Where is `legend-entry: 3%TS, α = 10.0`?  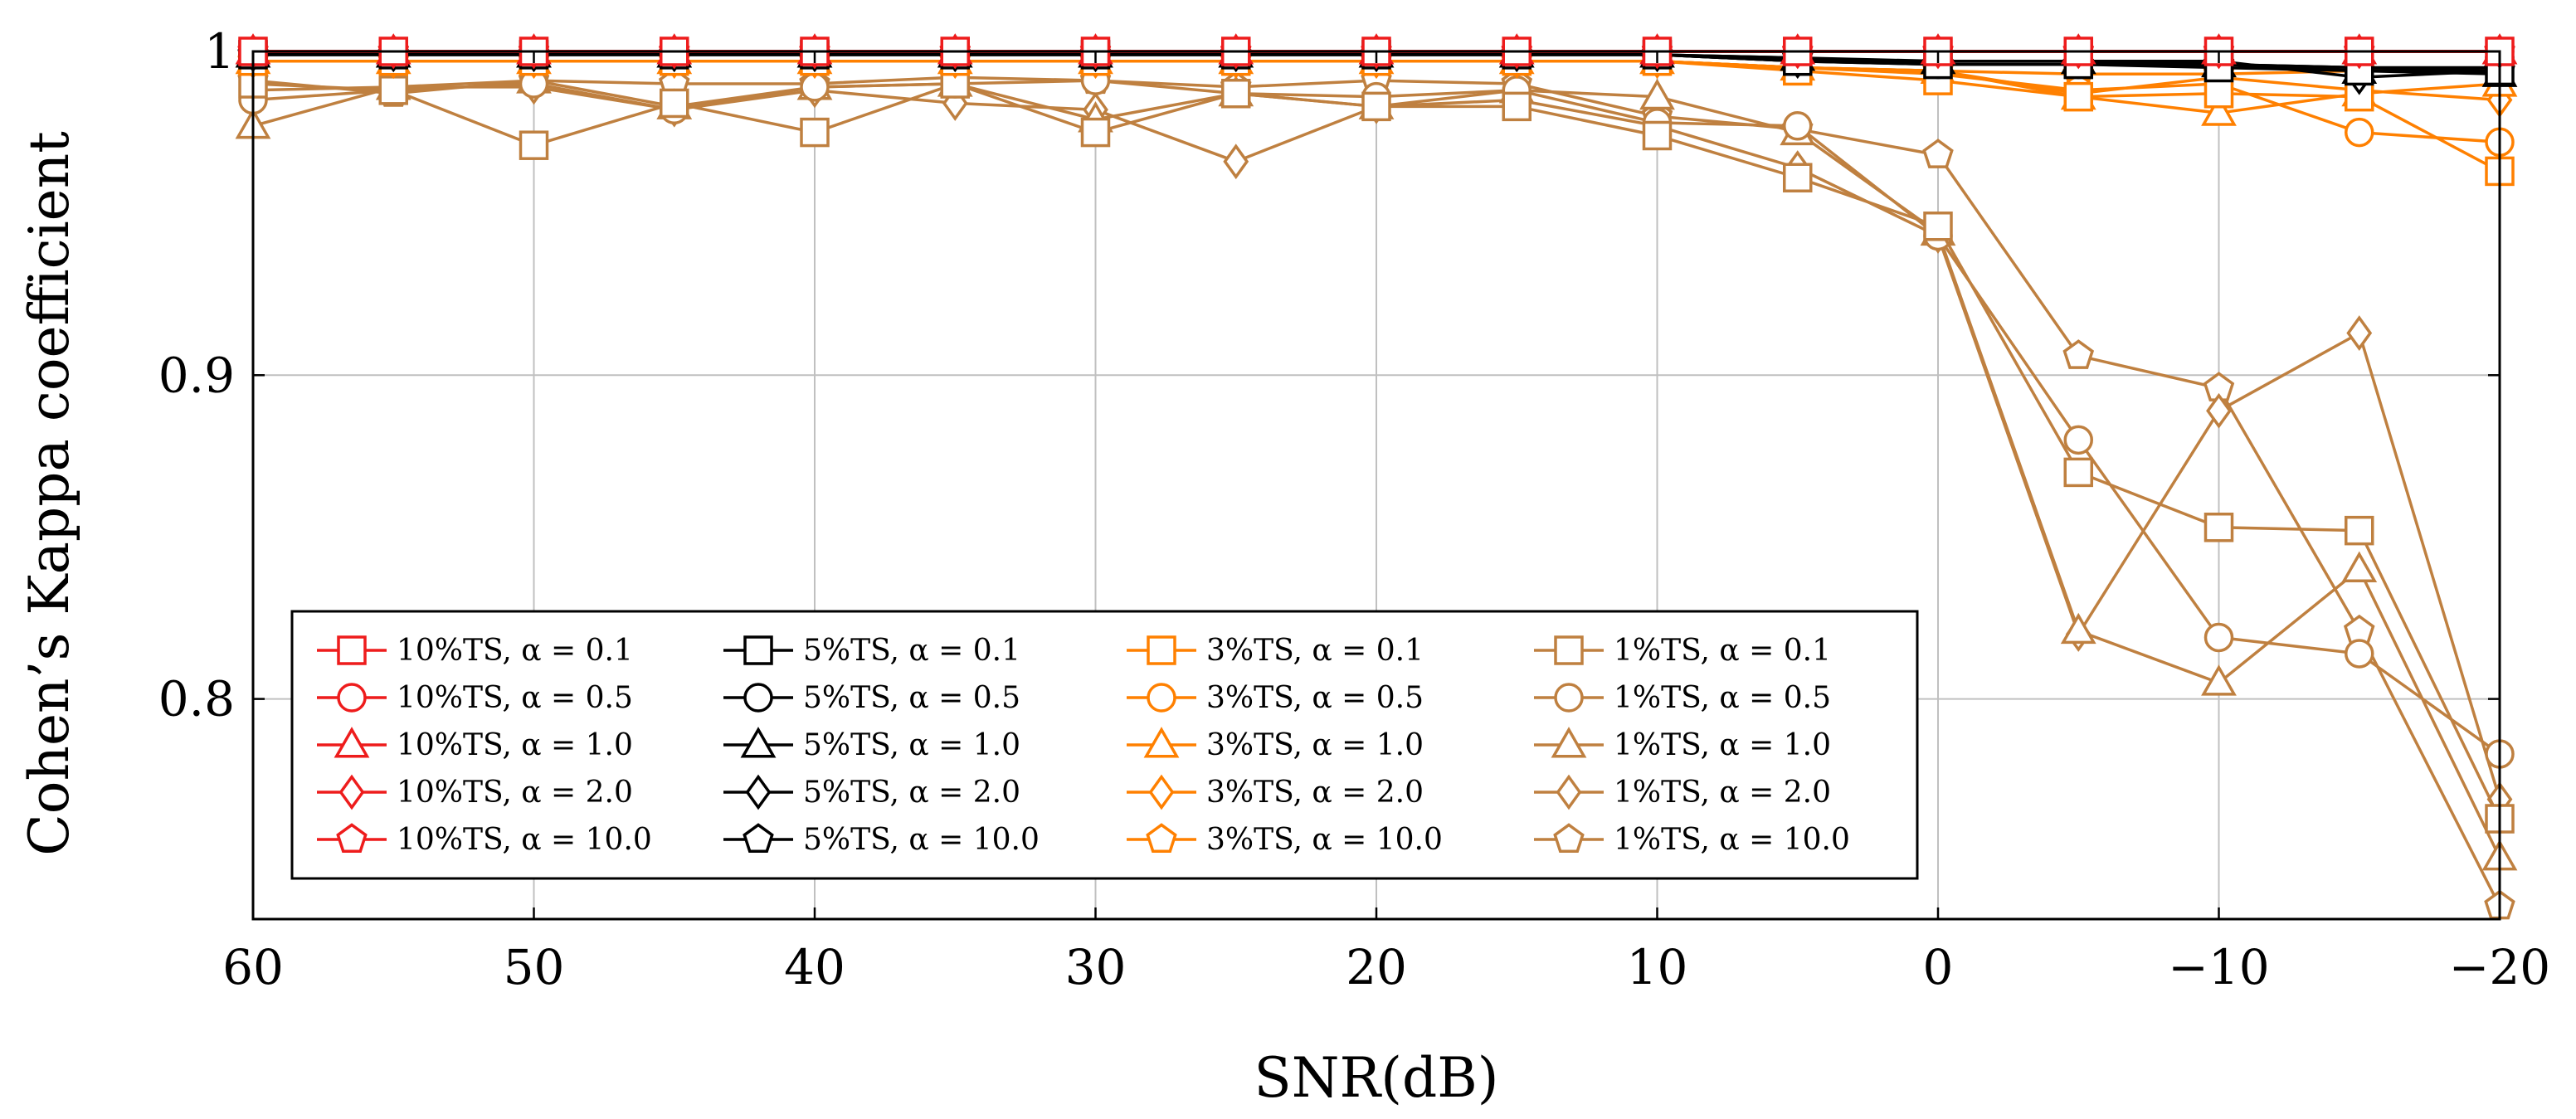
legend-entry: 3%TS, α = 10.0 is located at coordinates (1285, 840).